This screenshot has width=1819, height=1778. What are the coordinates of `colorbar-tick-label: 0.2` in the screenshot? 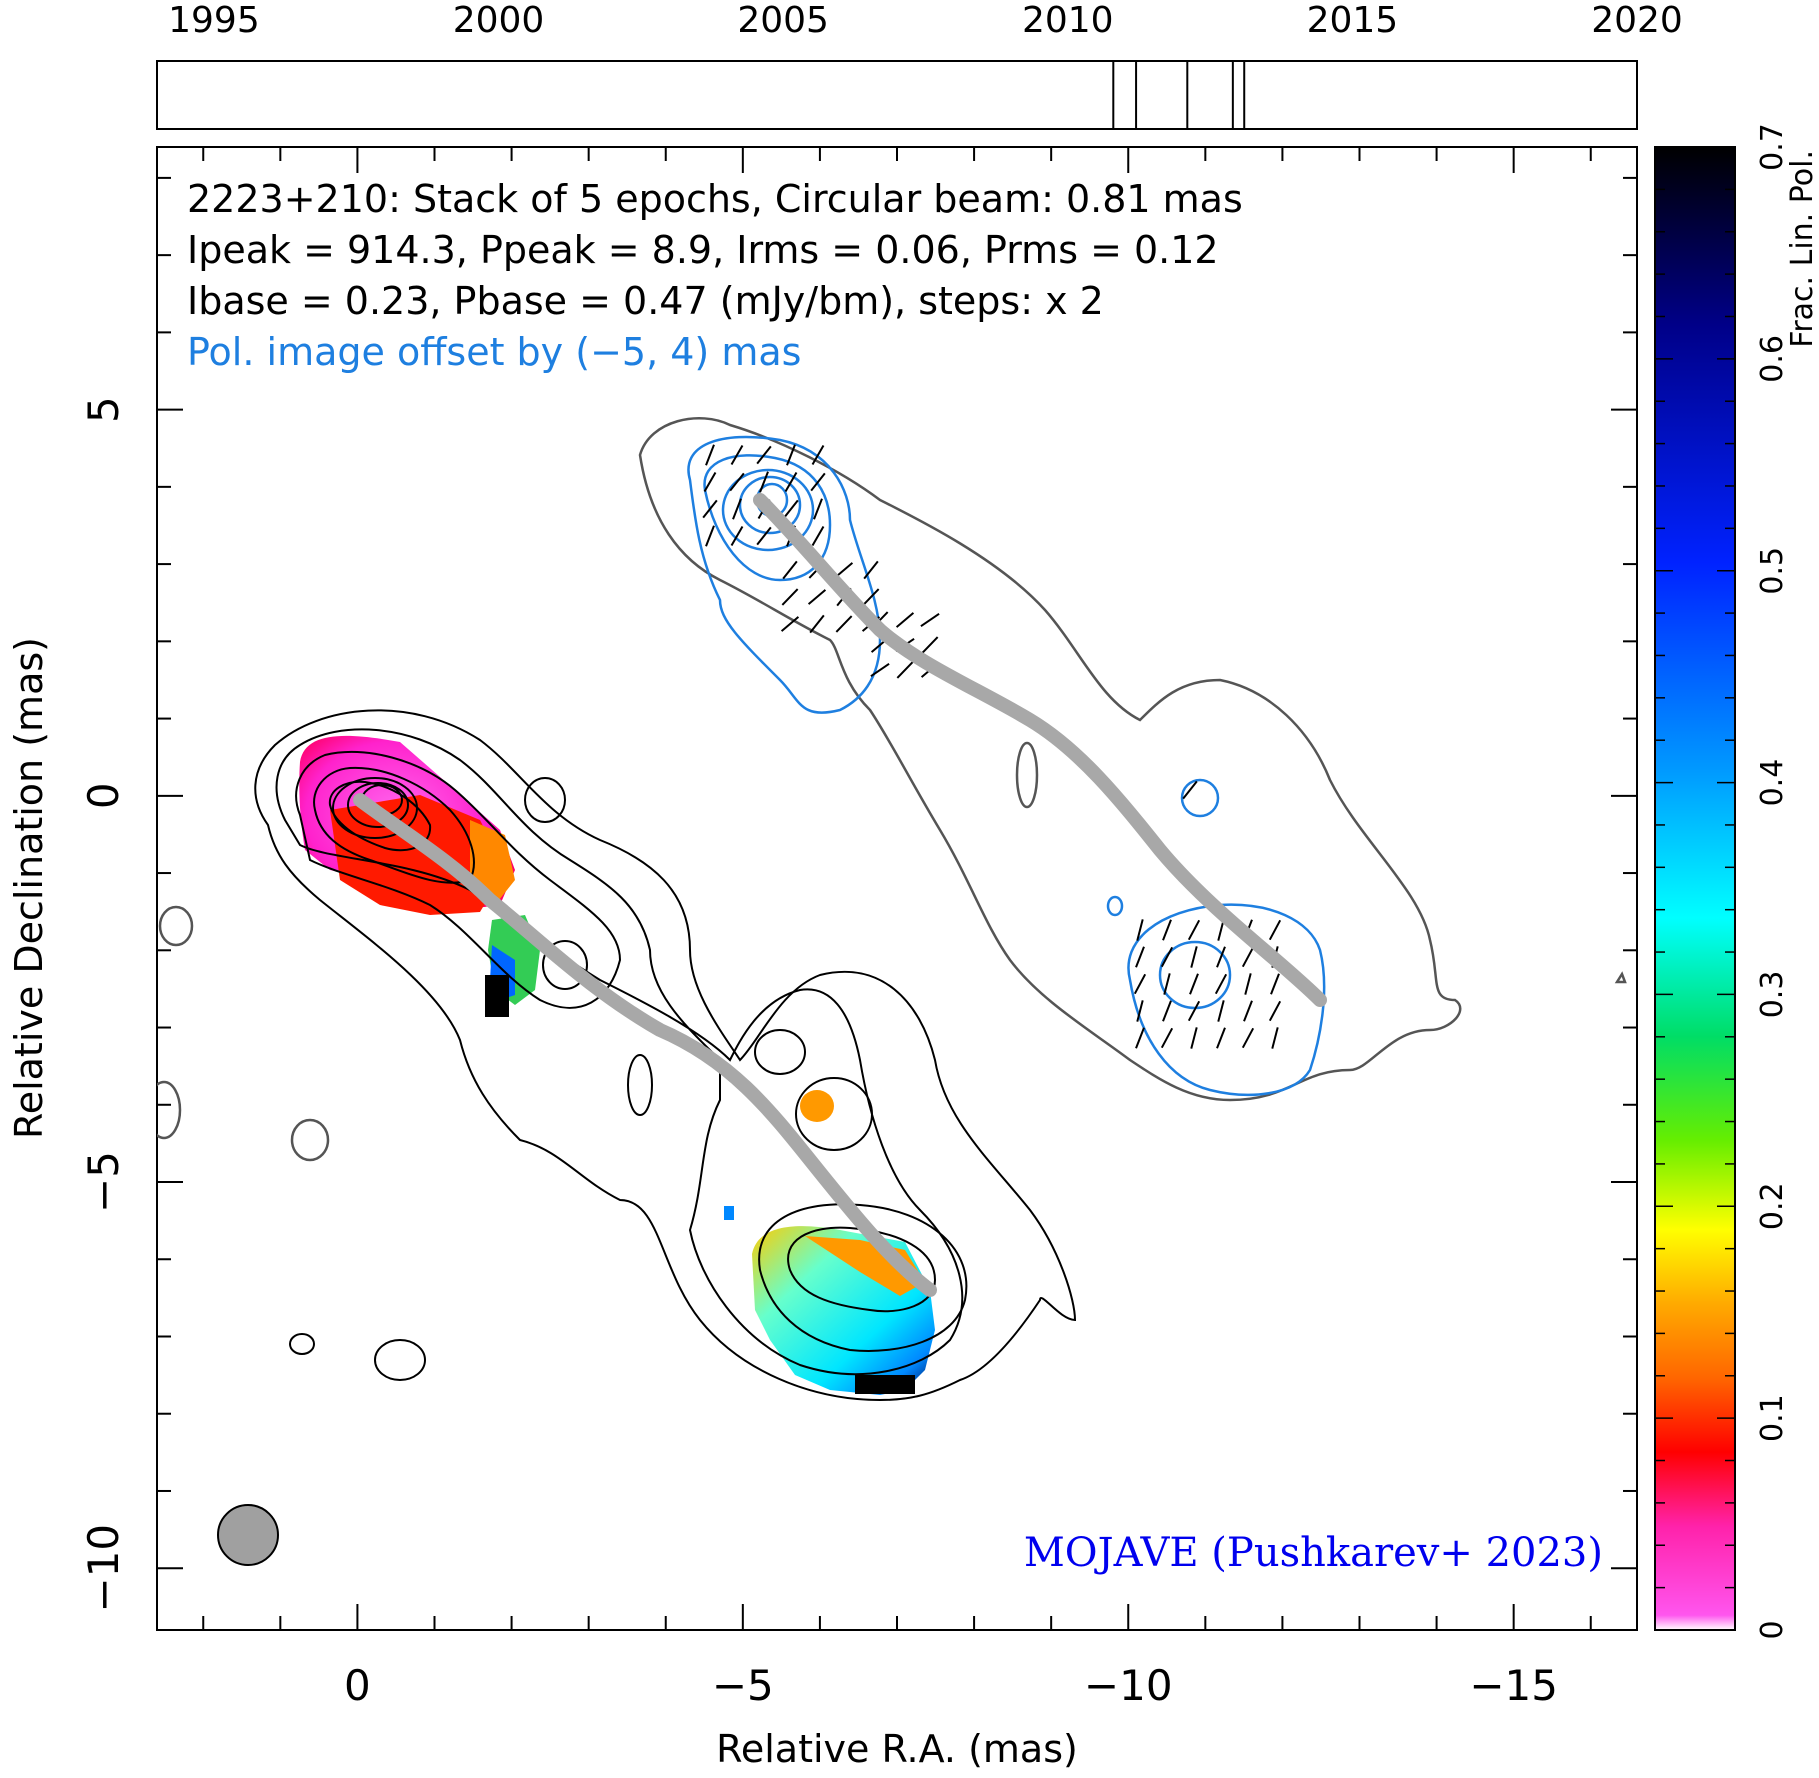 It's located at (1772, 1206).